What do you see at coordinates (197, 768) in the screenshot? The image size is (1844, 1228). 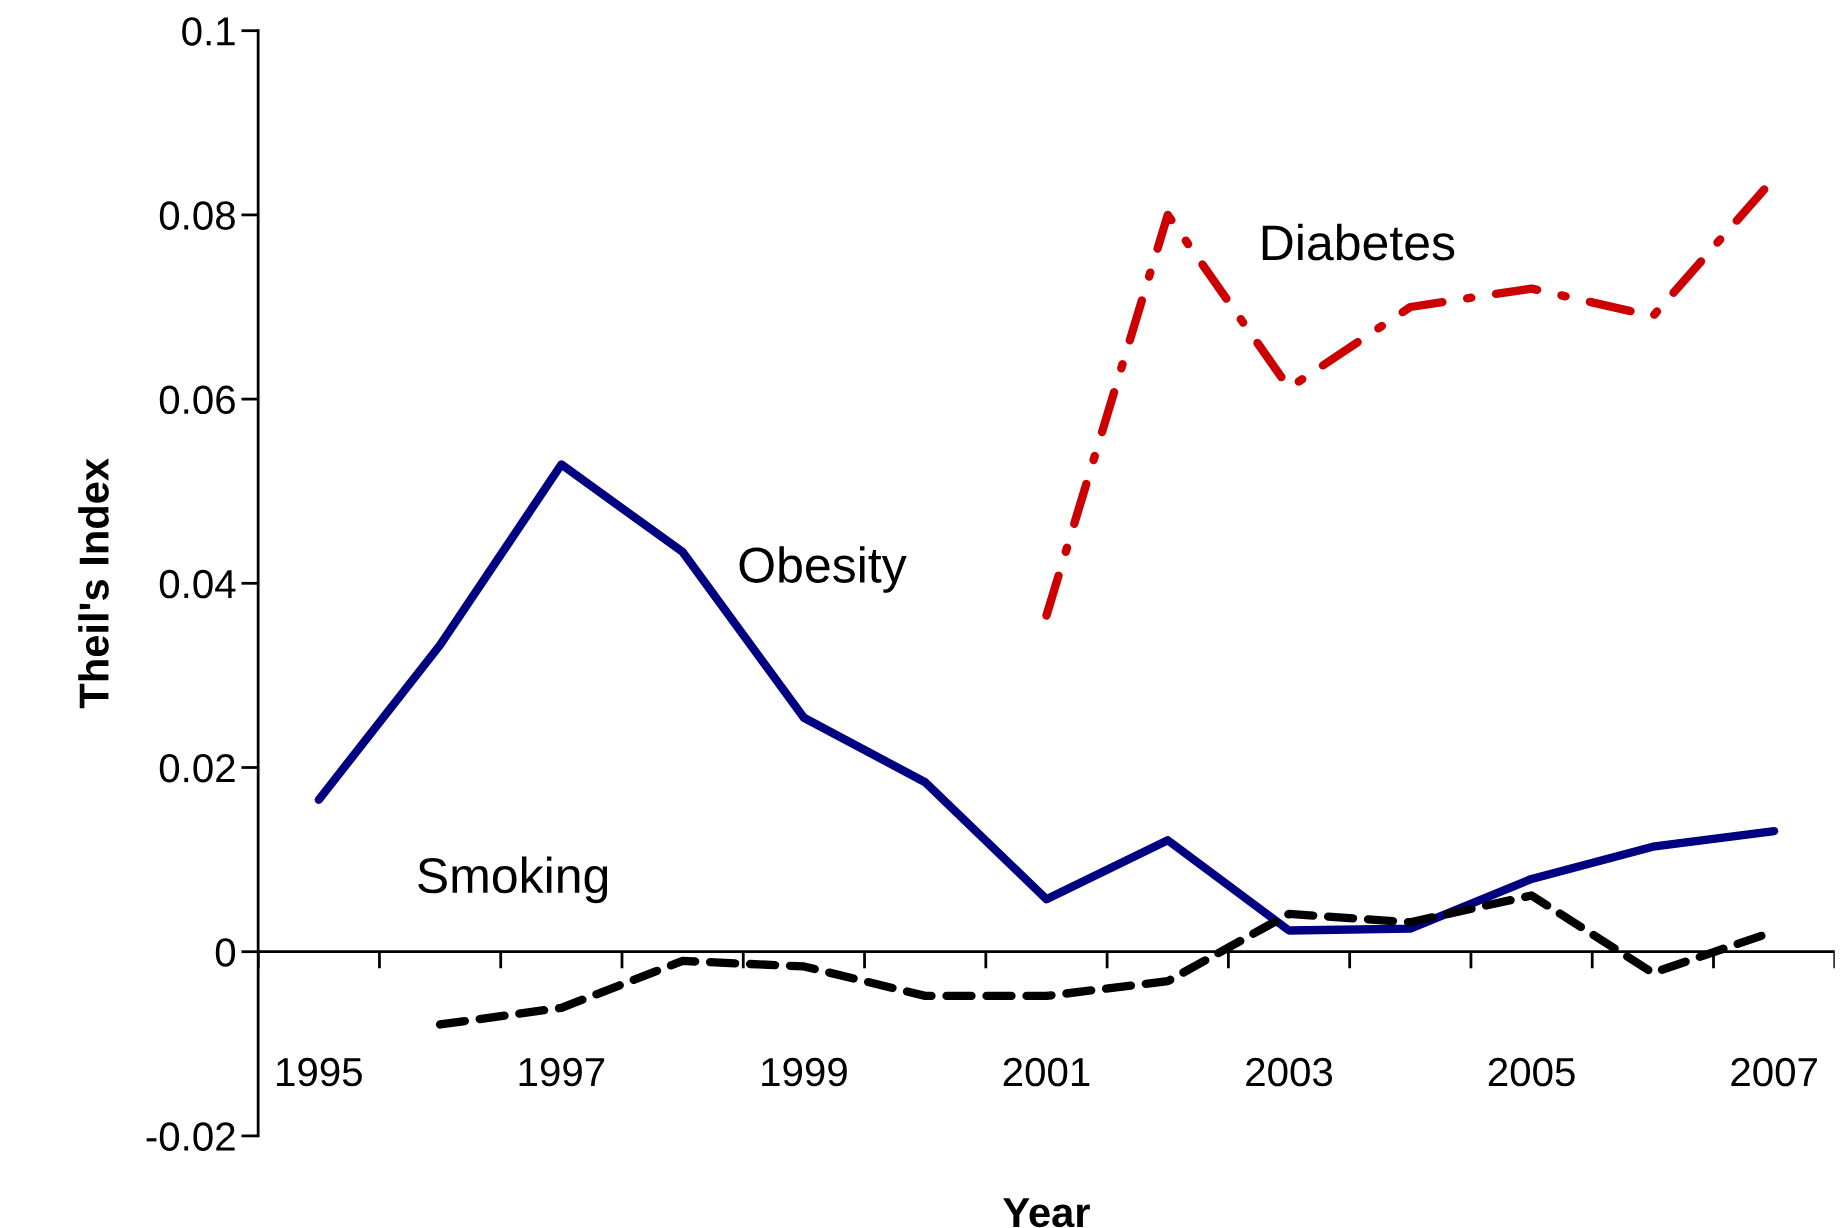 I see `y-tick-label: 0.02` at bounding box center [197, 768].